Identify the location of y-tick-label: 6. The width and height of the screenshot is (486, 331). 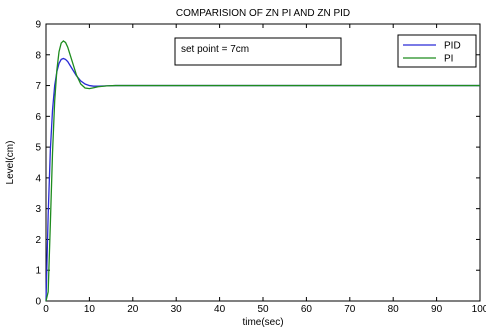
(38, 117).